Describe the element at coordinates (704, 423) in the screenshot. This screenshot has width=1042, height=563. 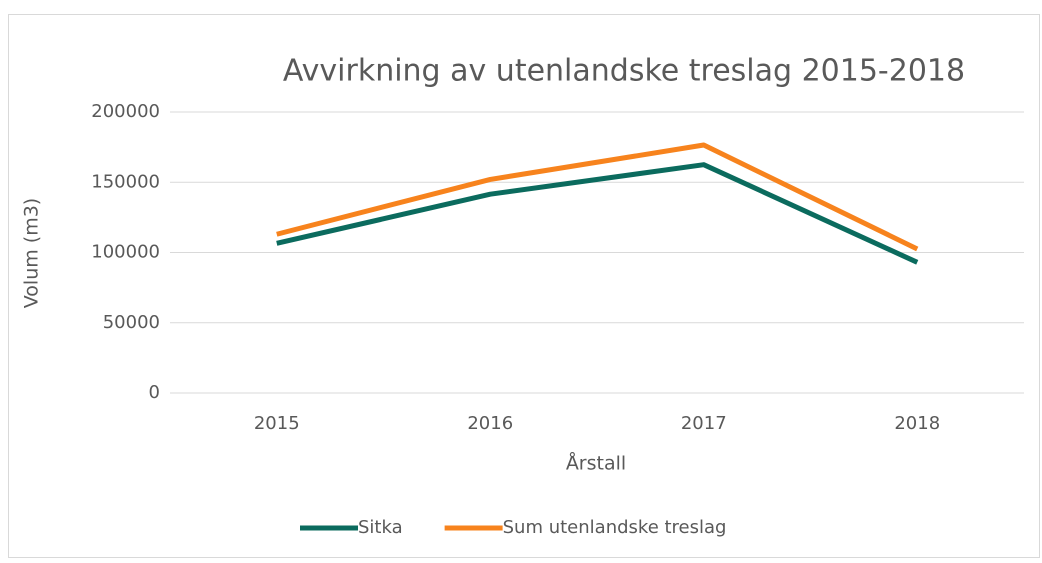
I see `x-tick-label: 2017` at that location.